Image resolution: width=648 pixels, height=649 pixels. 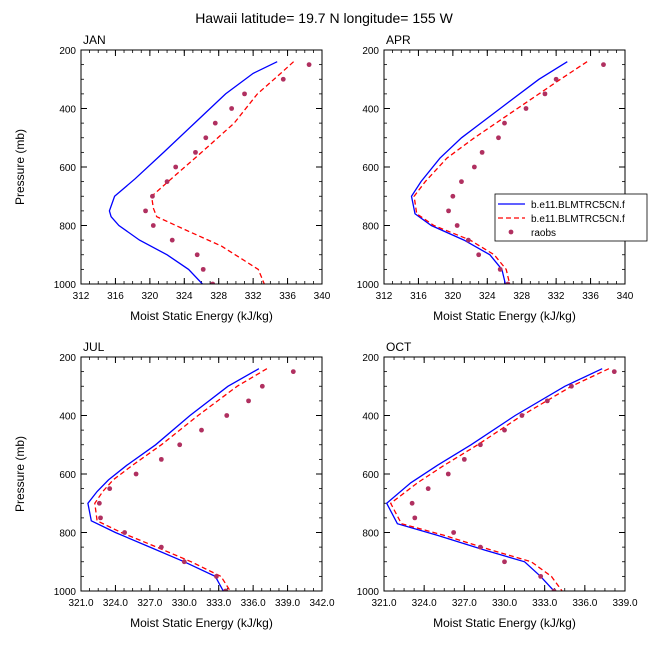 What do you see at coordinates (94, 347) in the screenshot?
I see `panel-label: JUL` at bounding box center [94, 347].